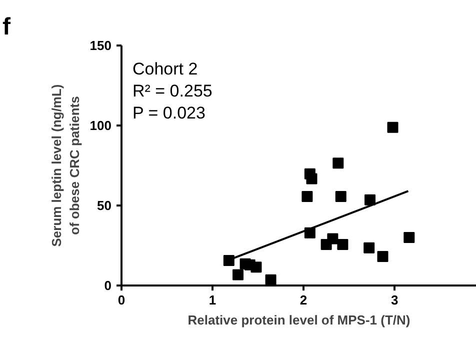 This screenshot has height=343, width=476. What do you see at coordinates (394, 300) in the screenshot?
I see `x-tick-label: 3` at bounding box center [394, 300].